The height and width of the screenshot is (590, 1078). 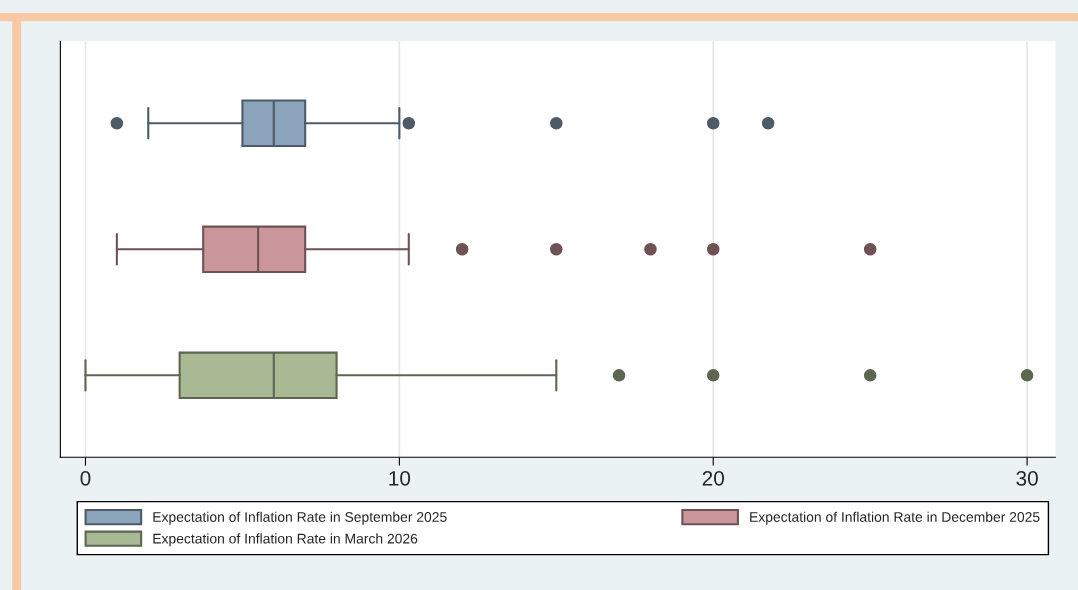 What do you see at coordinates (895, 518) in the screenshot?
I see `legend-label: Expectation of Inflation Rate in December 2025` at bounding box center [895, 518].